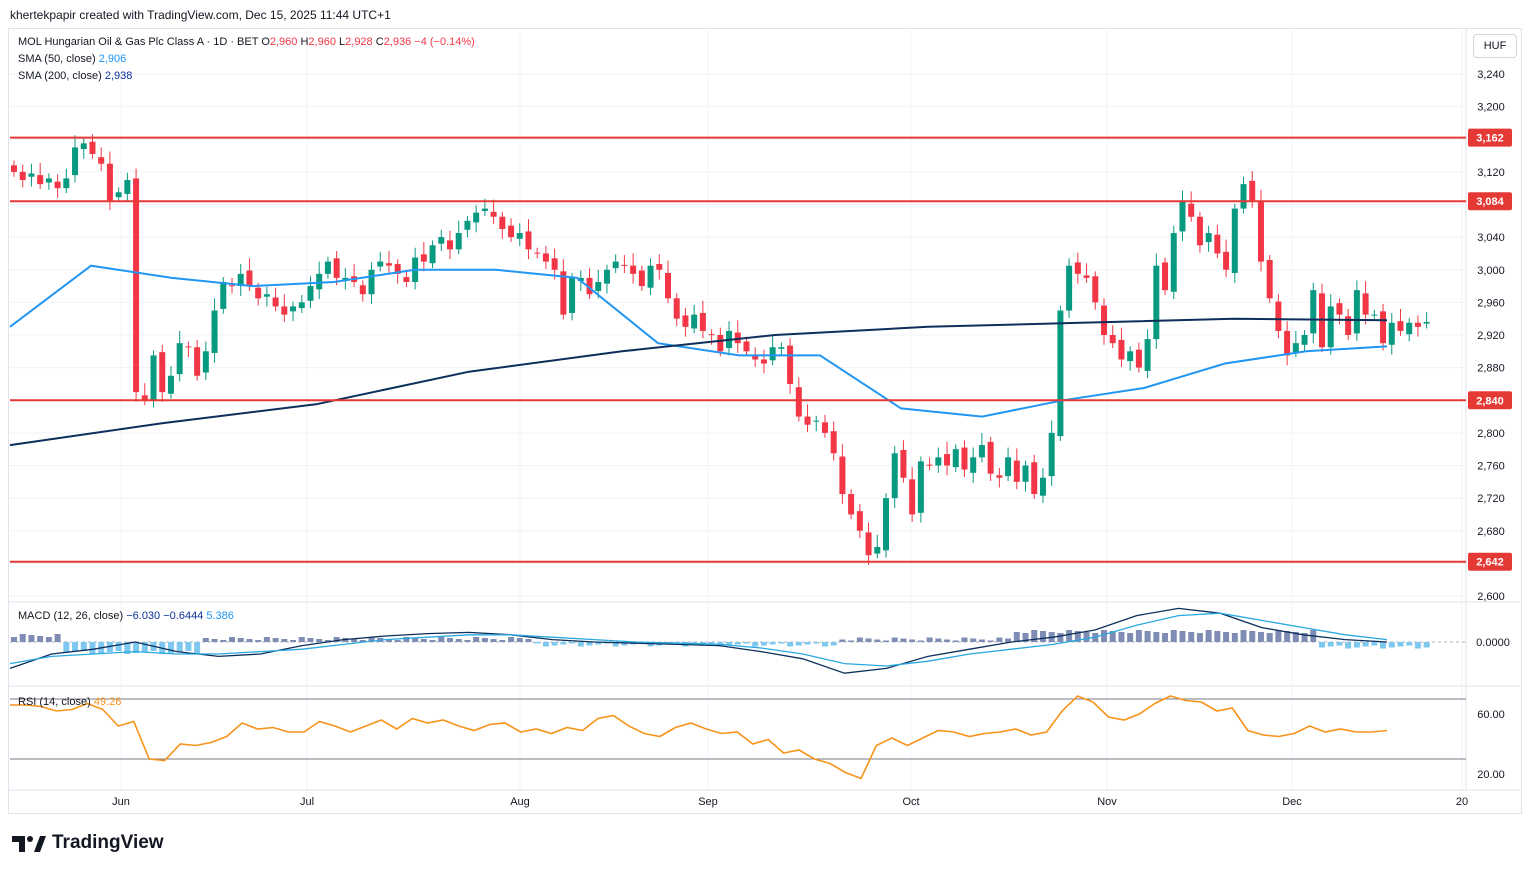  I want to click on level-price-label: 2,840, so click(1490, 401).